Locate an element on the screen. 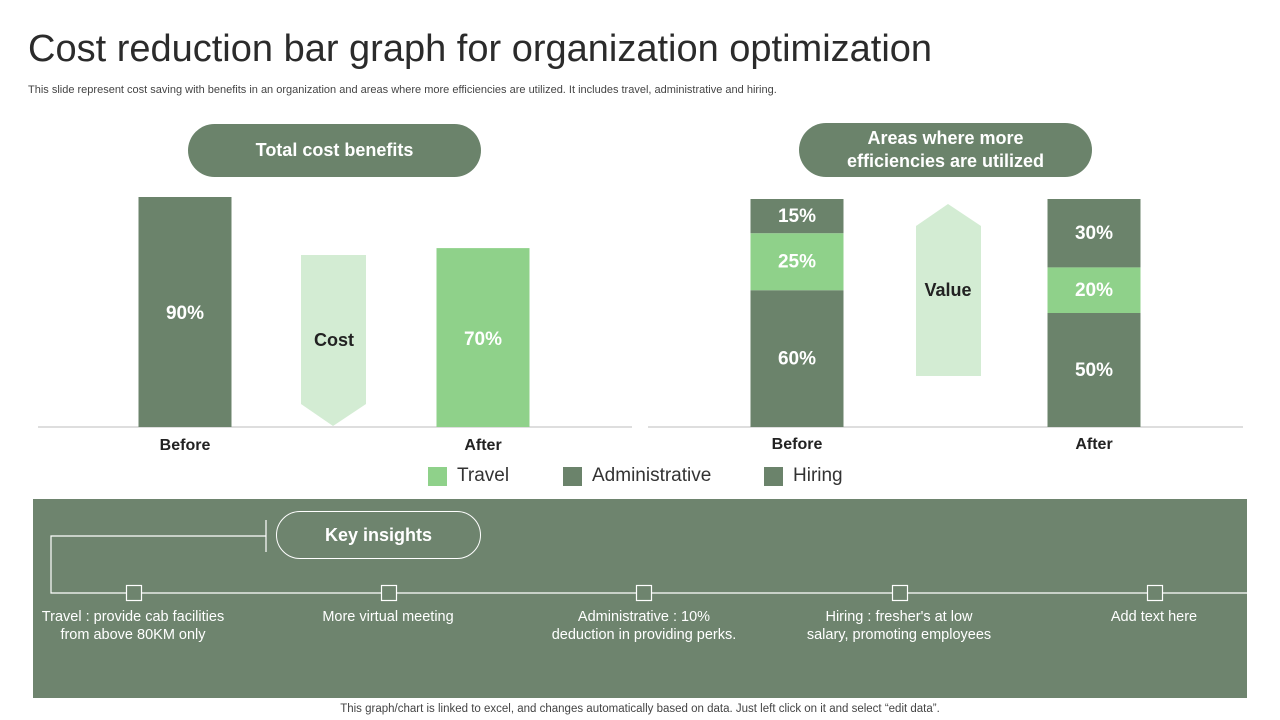  chart1-cost-arrow is located at coordinates (333, 340).